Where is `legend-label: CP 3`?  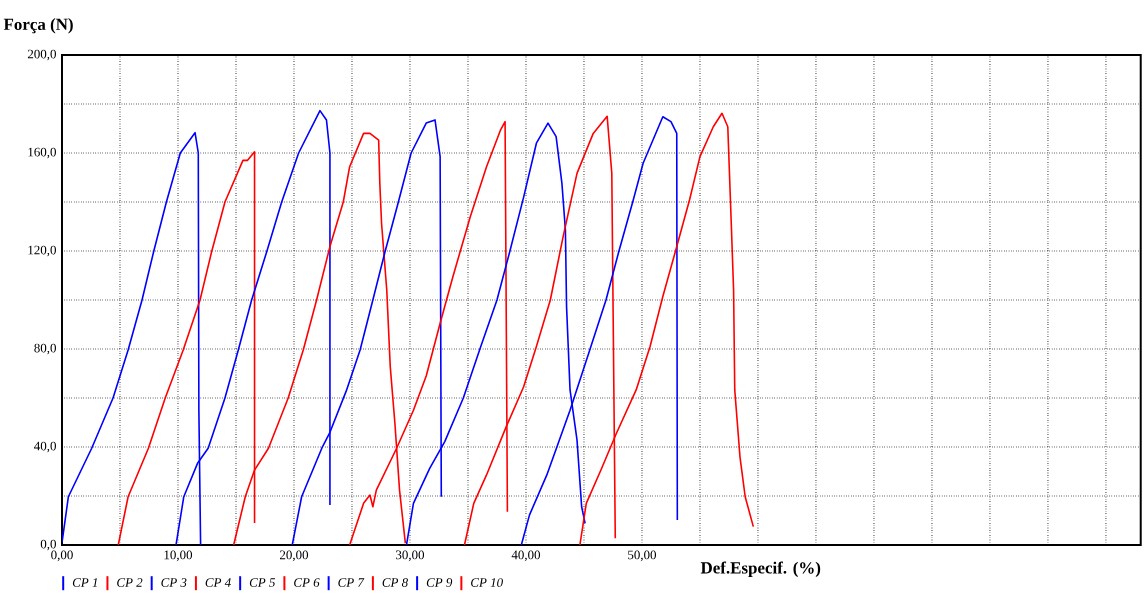
legend-label: CP 3 is located at coordinates (174, 582).